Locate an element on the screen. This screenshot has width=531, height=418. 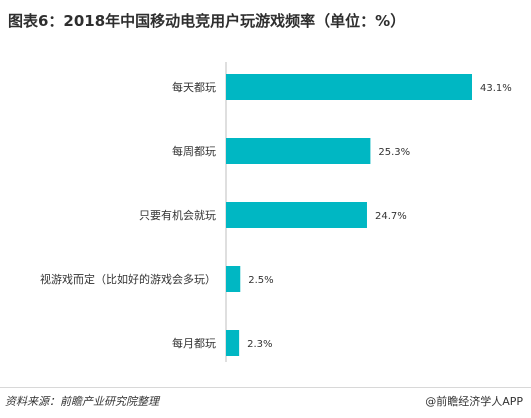
data-label: 2.5% is located at coordinates (260, 280).